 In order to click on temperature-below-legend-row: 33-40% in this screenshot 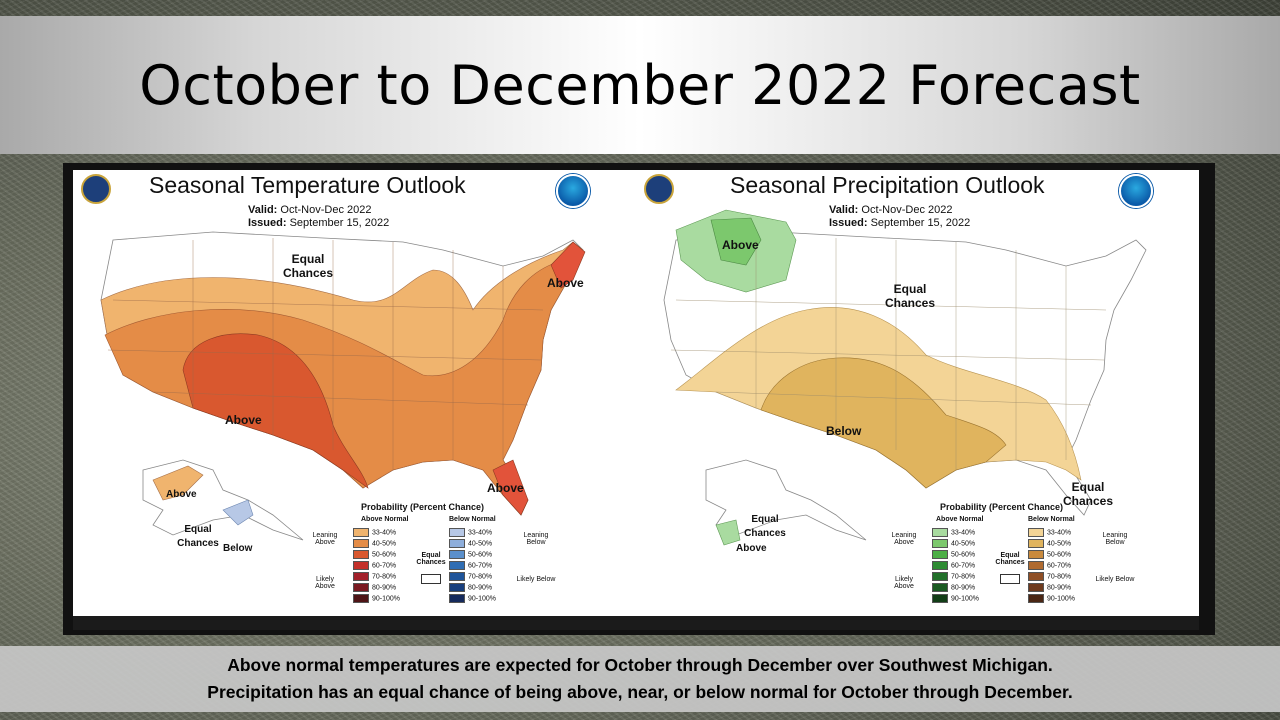, I will do `click(472, 533)`.